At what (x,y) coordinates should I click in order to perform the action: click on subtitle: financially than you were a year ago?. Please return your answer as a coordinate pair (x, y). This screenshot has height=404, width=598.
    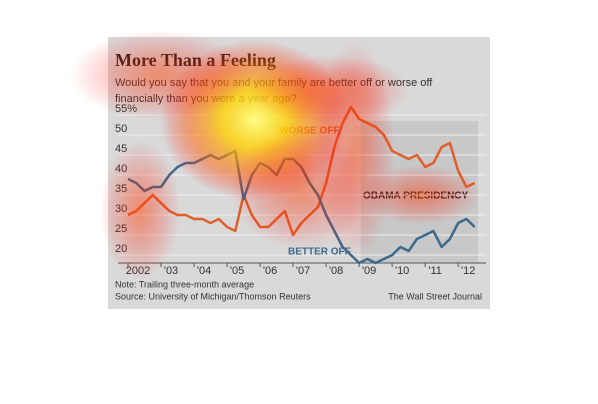
    Looking at the image, I should click on (206, 99).